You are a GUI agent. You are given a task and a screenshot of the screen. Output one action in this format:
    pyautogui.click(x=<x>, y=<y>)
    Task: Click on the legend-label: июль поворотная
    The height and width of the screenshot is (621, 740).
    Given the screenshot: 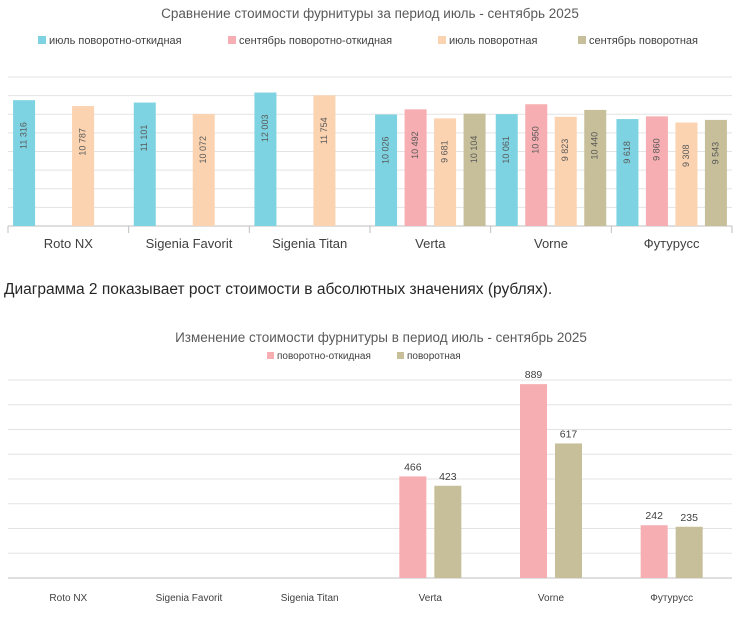 What is the action you would take?
    pyautogui.click(x=493, y=41)
    